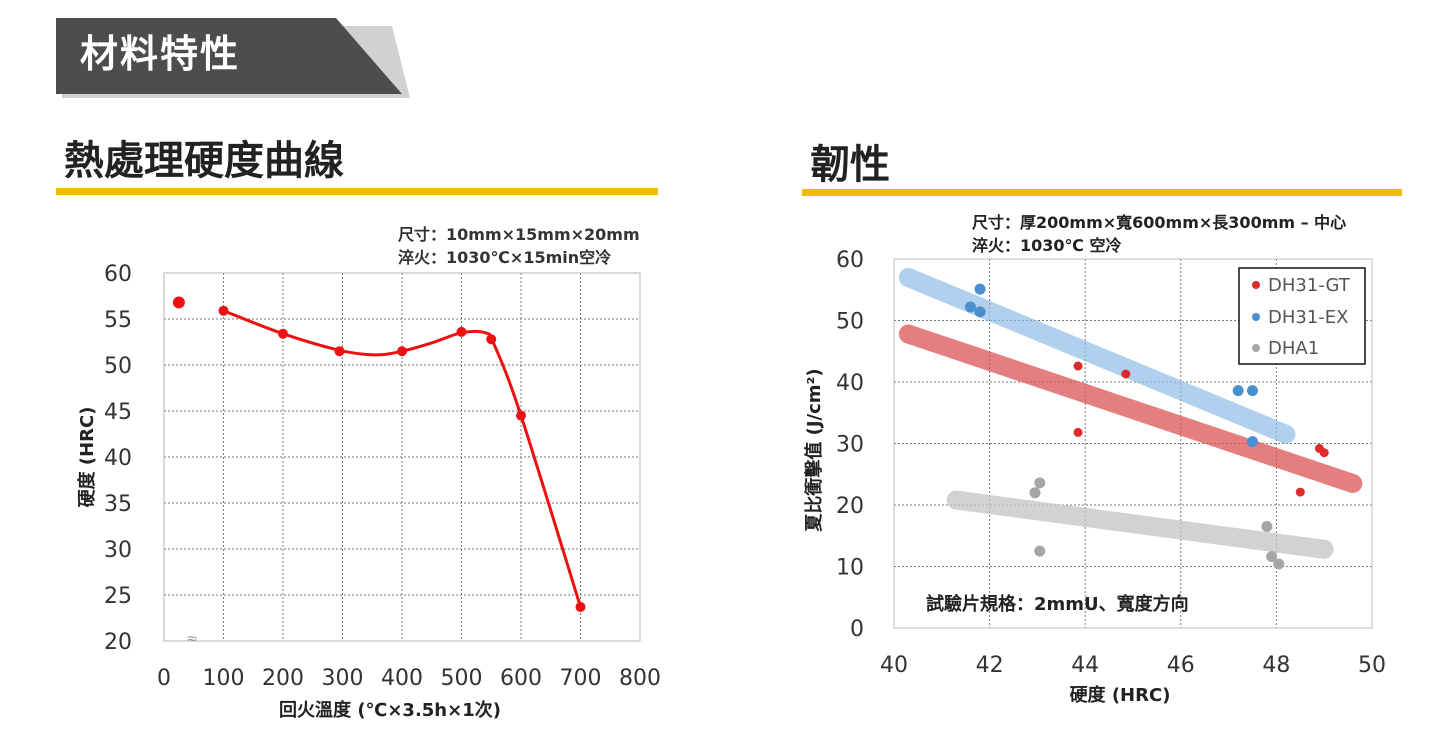 This screenshot has width=1436, height=752. I want to click on x-tick-label: 600, so click(521, 678).